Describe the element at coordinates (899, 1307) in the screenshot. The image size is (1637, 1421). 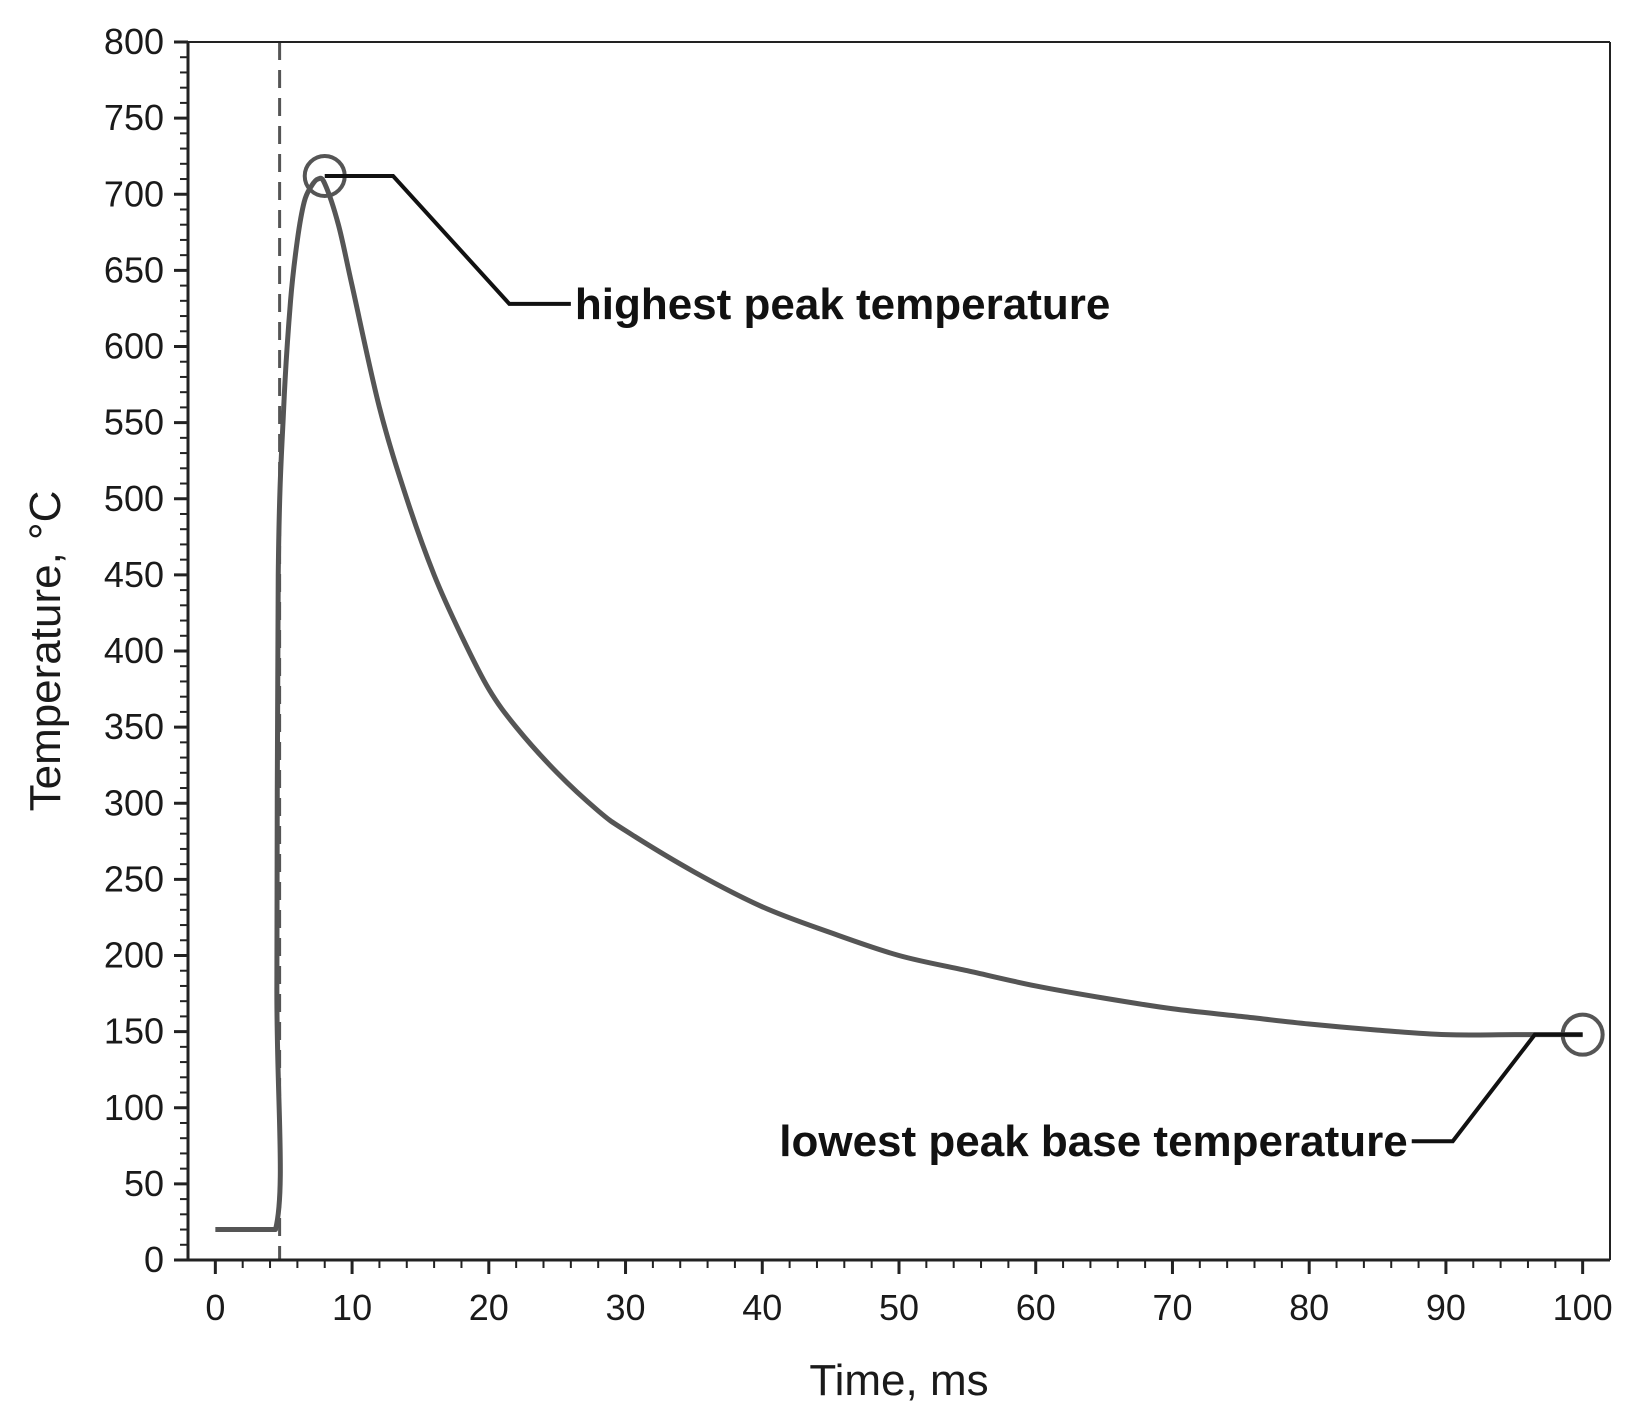
I see `x-tick-label: 50` at that location.